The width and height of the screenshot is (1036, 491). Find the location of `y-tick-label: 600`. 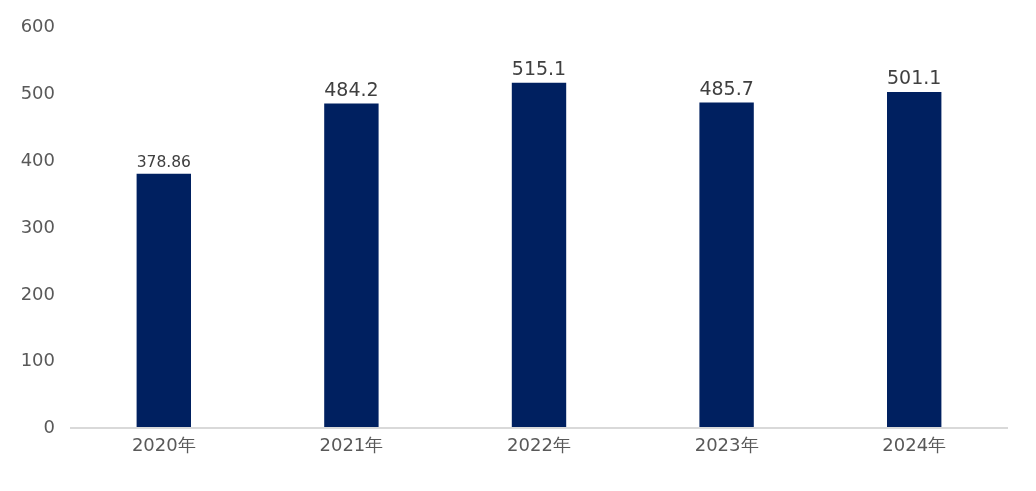

y-tick-label: 600 is located at coordinates (37, 26).